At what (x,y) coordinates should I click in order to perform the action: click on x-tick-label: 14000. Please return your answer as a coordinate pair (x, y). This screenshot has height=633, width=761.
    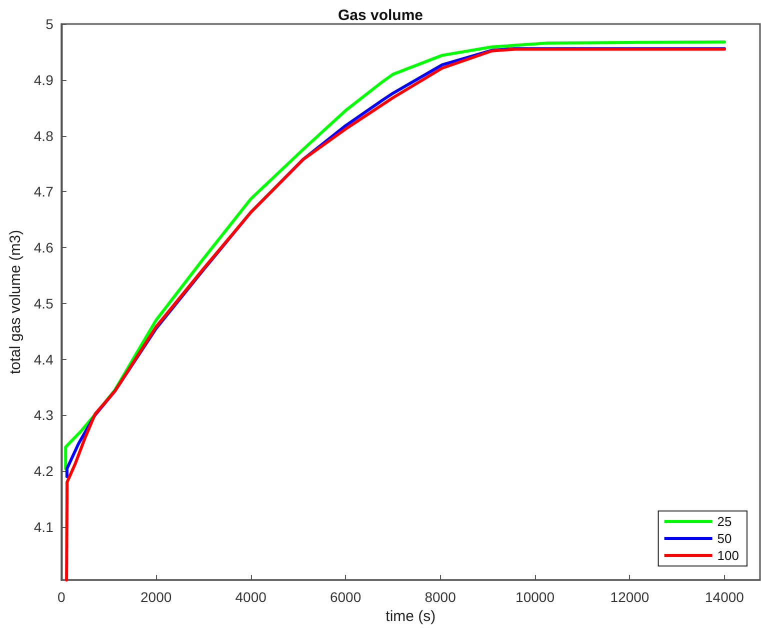
    Looking at the image, I should click on (724, 597).